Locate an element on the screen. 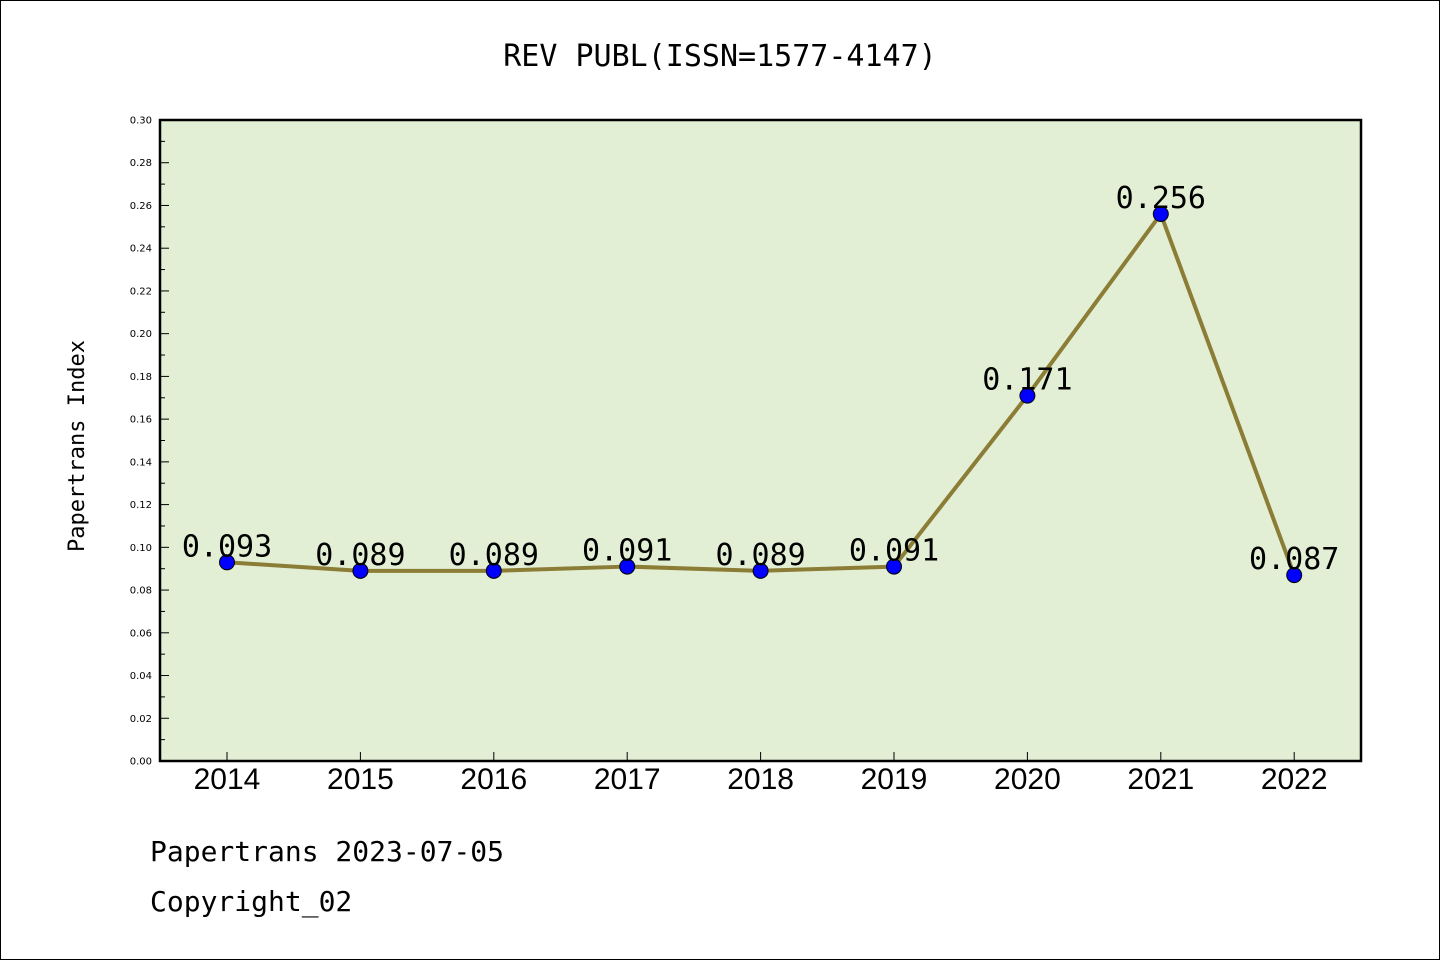 Image resolution: width=1440 pixels, height=960 pixels. y-tick-label: 0.08 is located at coordinates (141, 591).